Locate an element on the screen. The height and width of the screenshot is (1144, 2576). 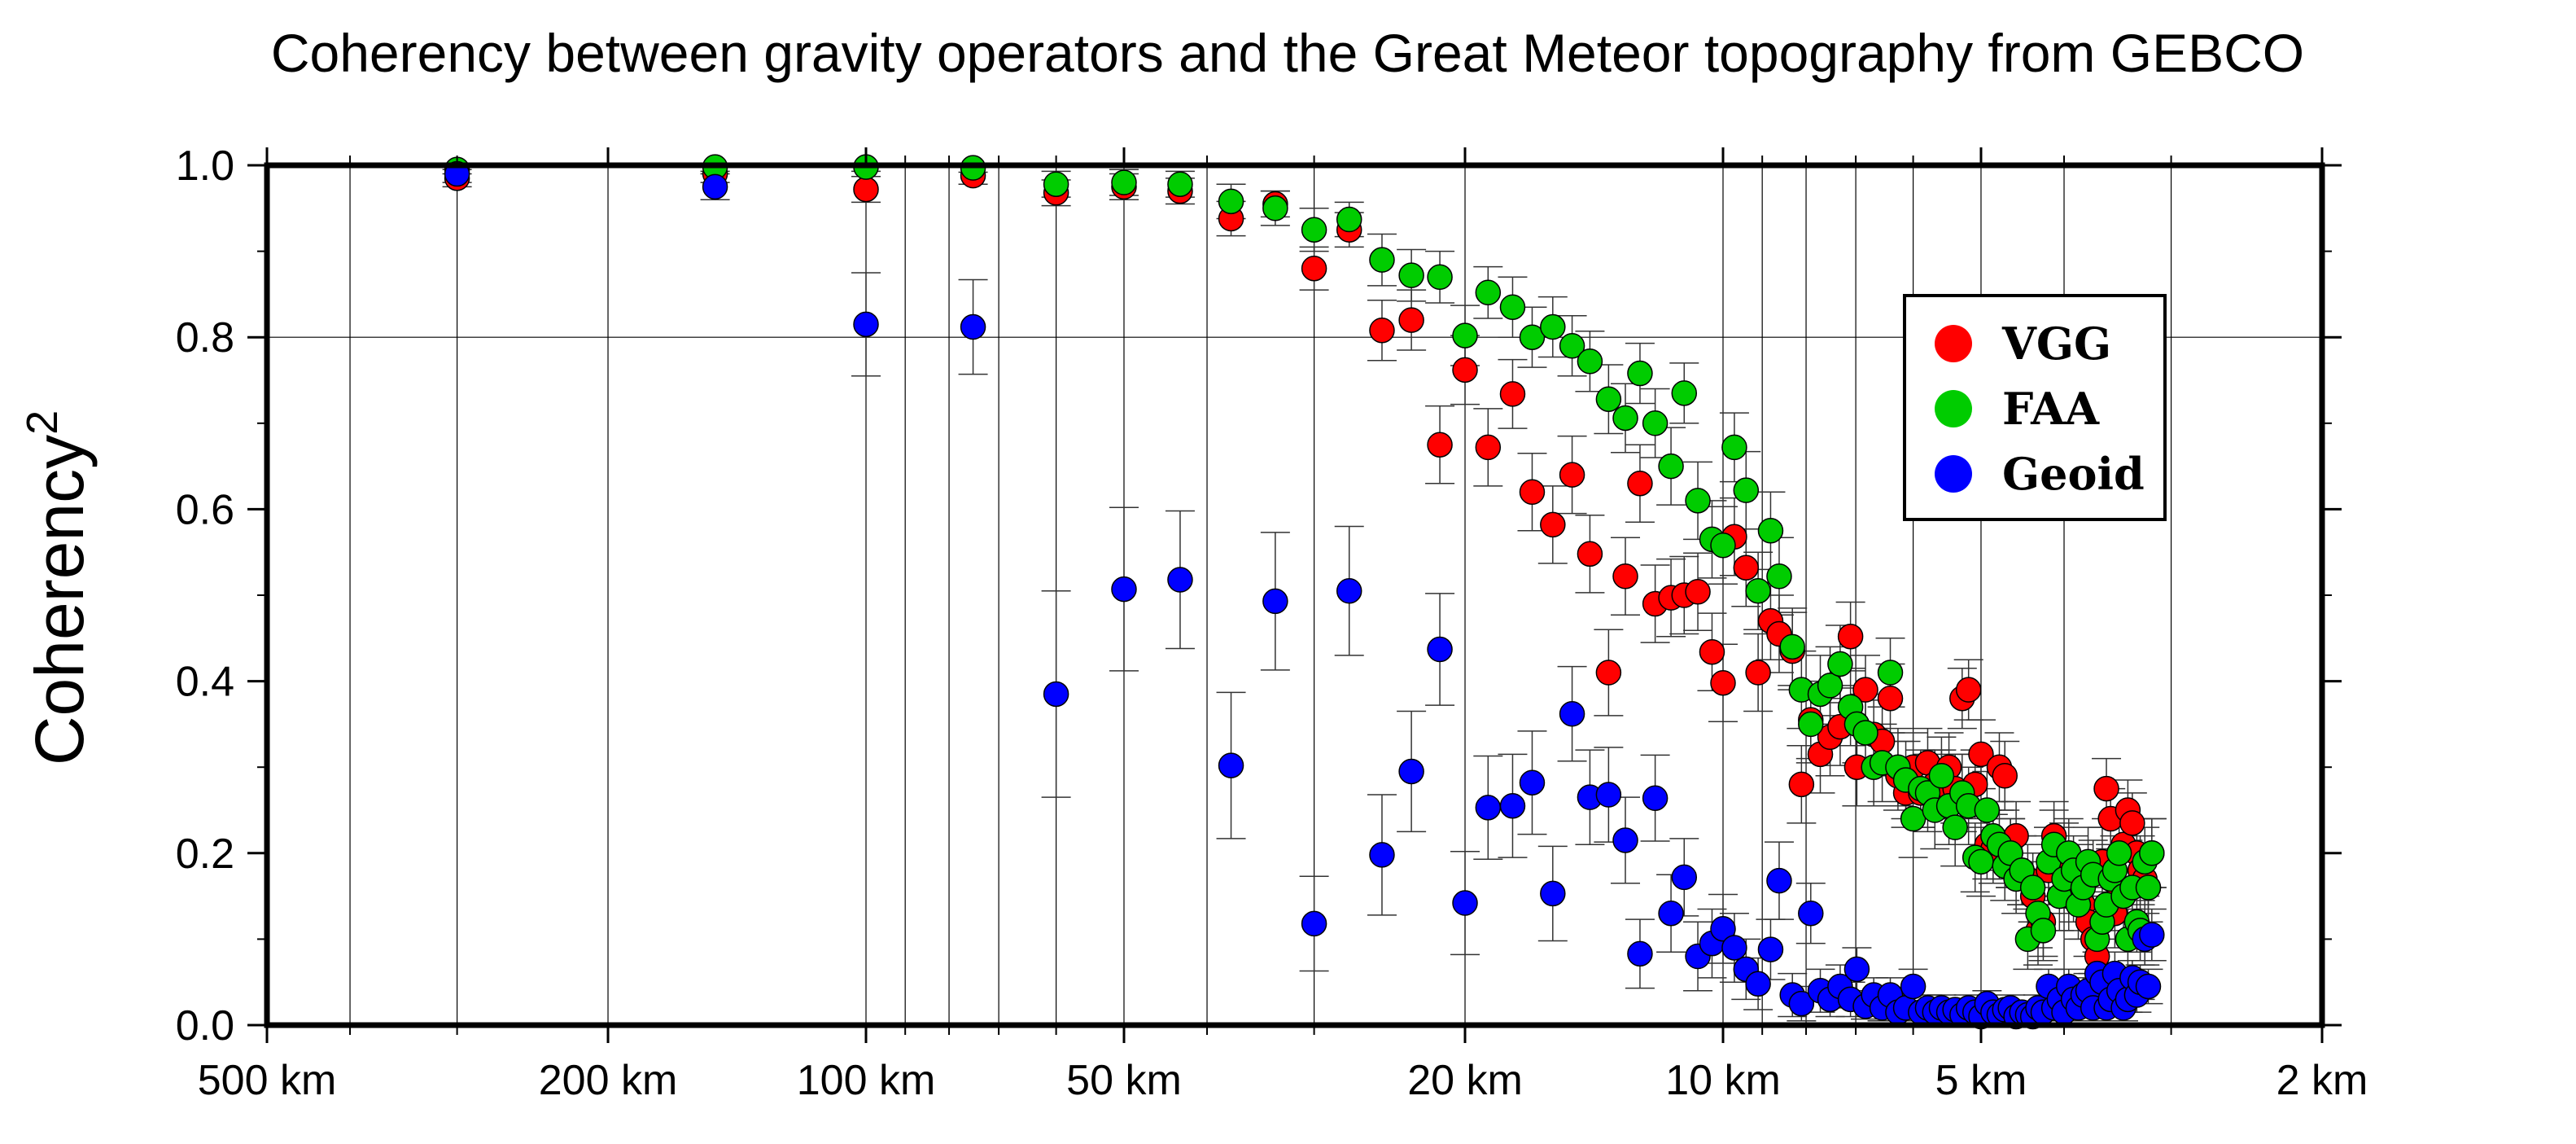
x-tick-label: 20 km is located at coordinates (1465, 1080).